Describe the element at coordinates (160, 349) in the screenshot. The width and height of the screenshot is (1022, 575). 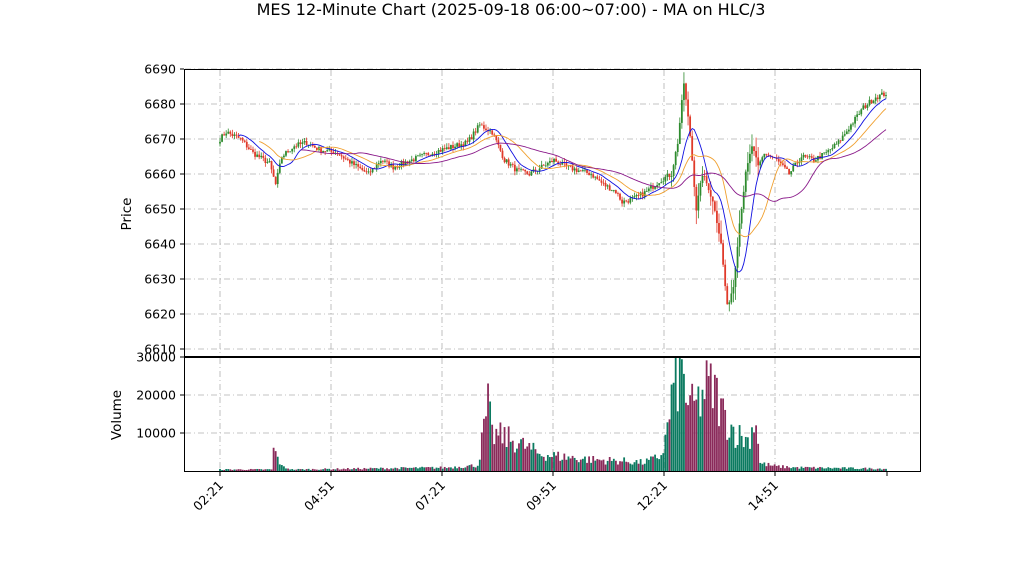
I see `y-tick-label: 6610` at that location.